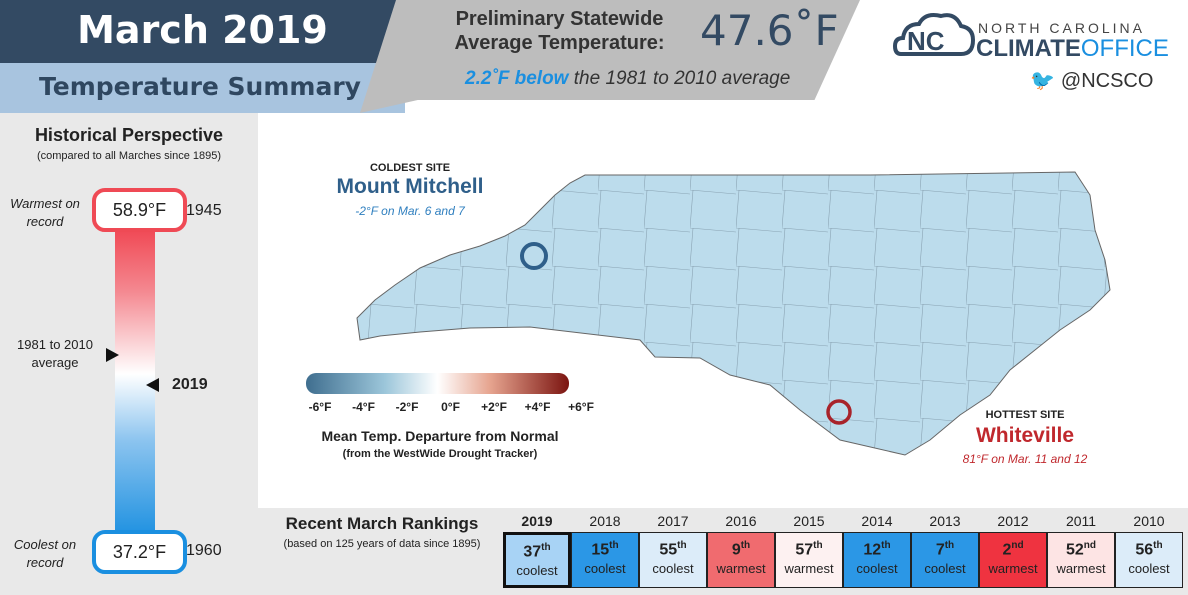  I want to click on legend-subtitle: (from the WestWide Drought Tracker), so click(440, 454).